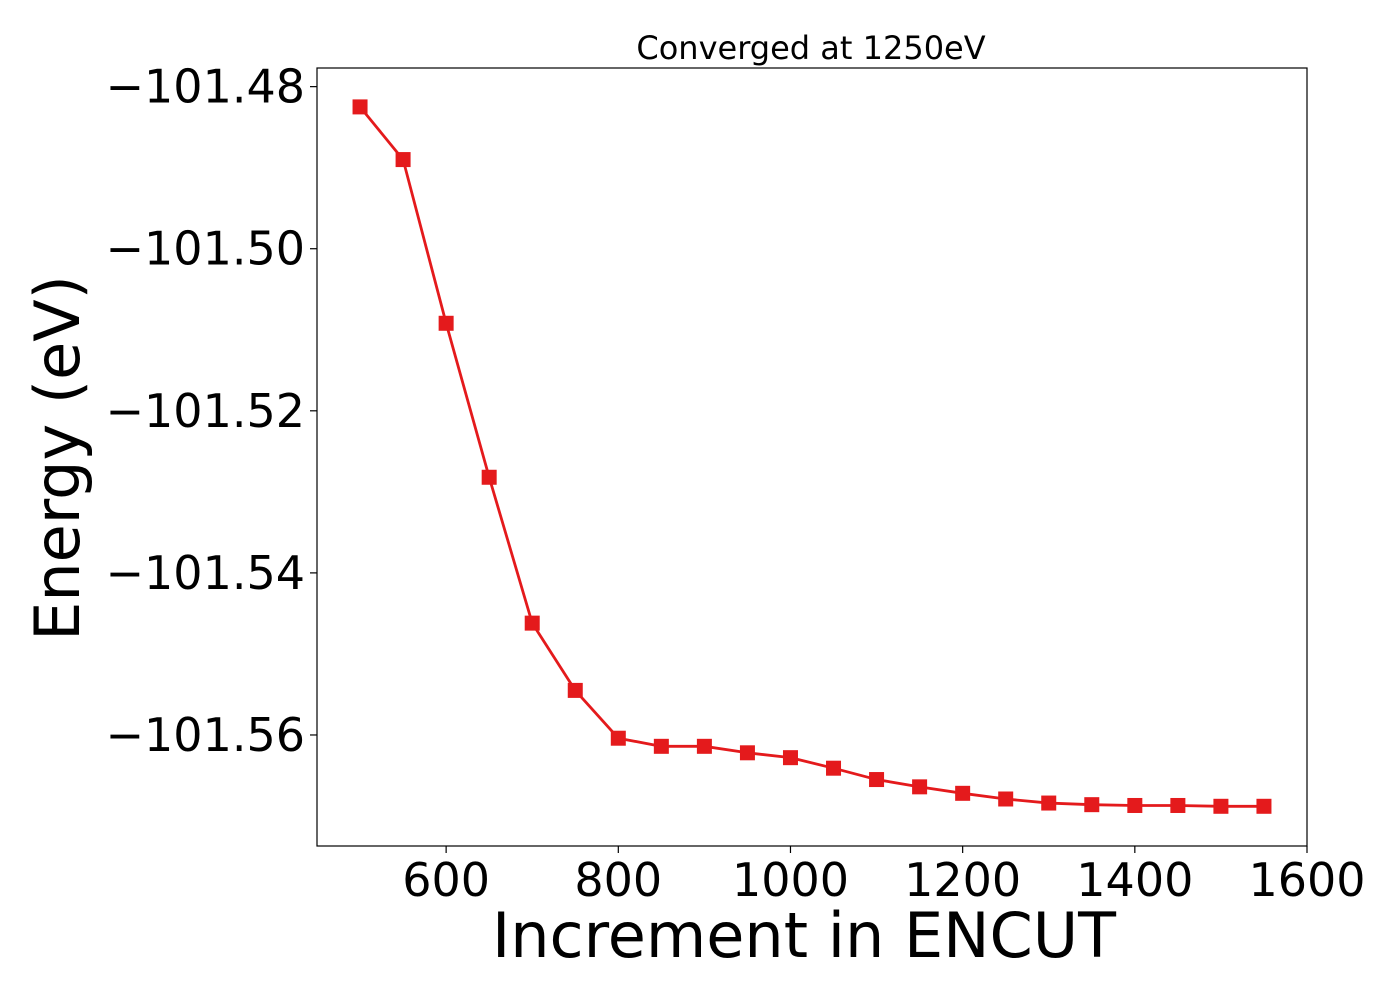  What do you see at coordinates (206, 573) in the screenshot?
I see `y-tick-label: −101.54` at bounding box center [206, 573].